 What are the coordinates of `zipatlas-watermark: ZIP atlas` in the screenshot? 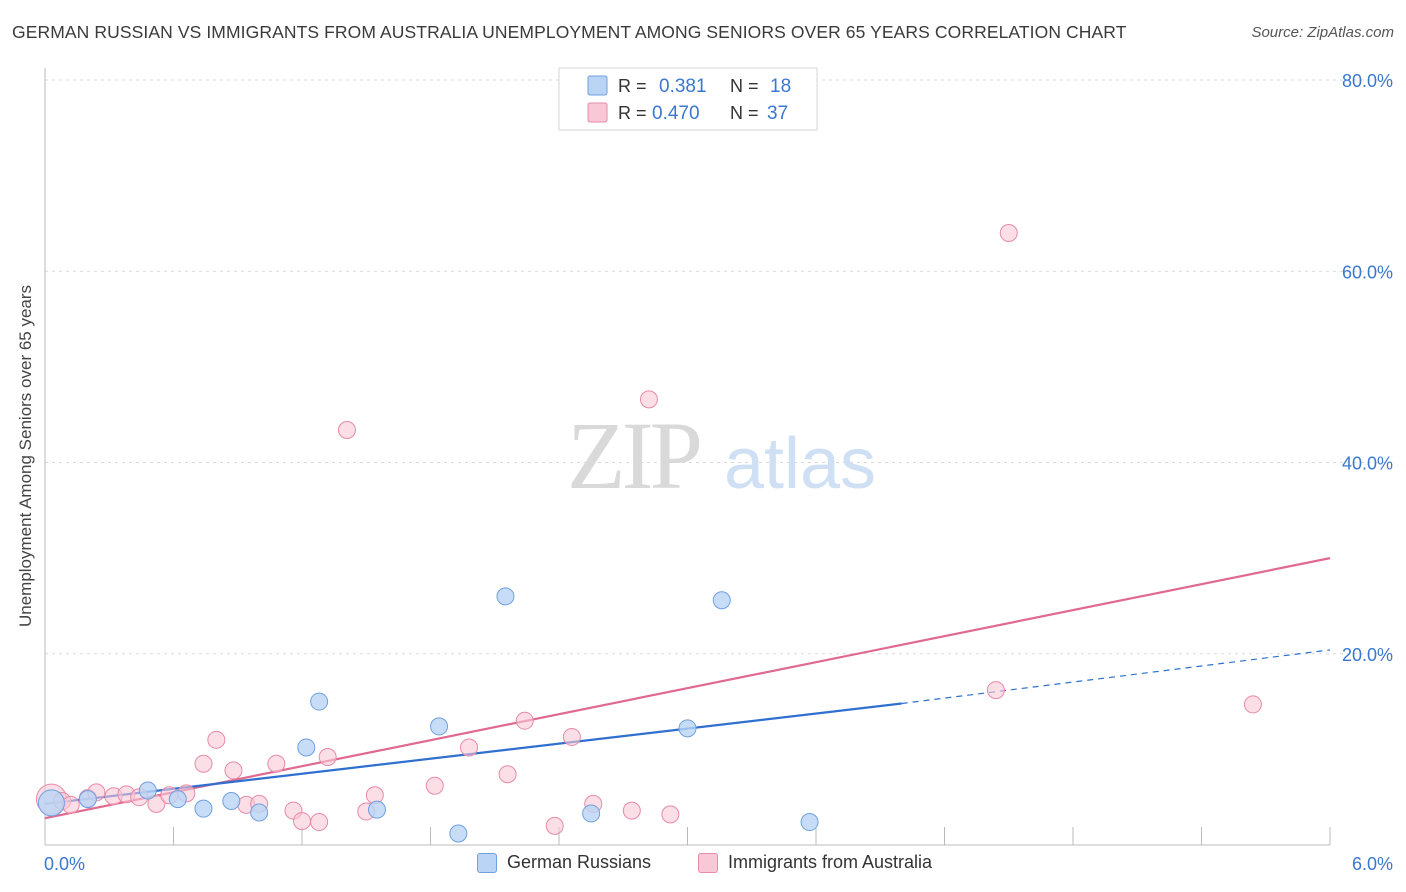 It's located at (721, 455).